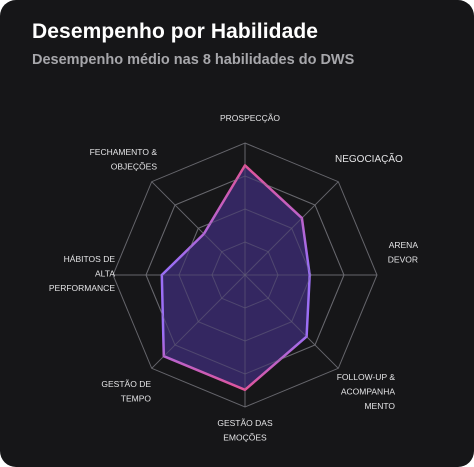  What do you see at coordinates (403, 260) in the screenshot?
I see `axis-label-line: DEVOR` at bounding box center [403, 260].